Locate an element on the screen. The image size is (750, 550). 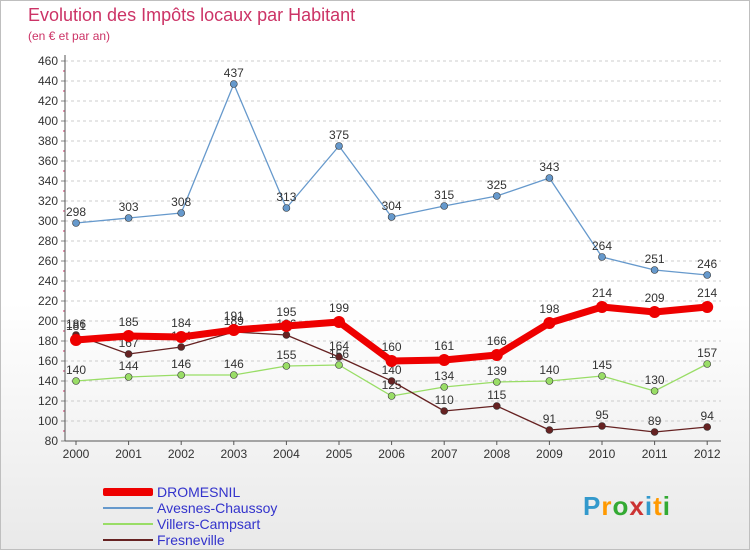
legend-label-fresneville: Fresneville is located at coordinates (191, 540).